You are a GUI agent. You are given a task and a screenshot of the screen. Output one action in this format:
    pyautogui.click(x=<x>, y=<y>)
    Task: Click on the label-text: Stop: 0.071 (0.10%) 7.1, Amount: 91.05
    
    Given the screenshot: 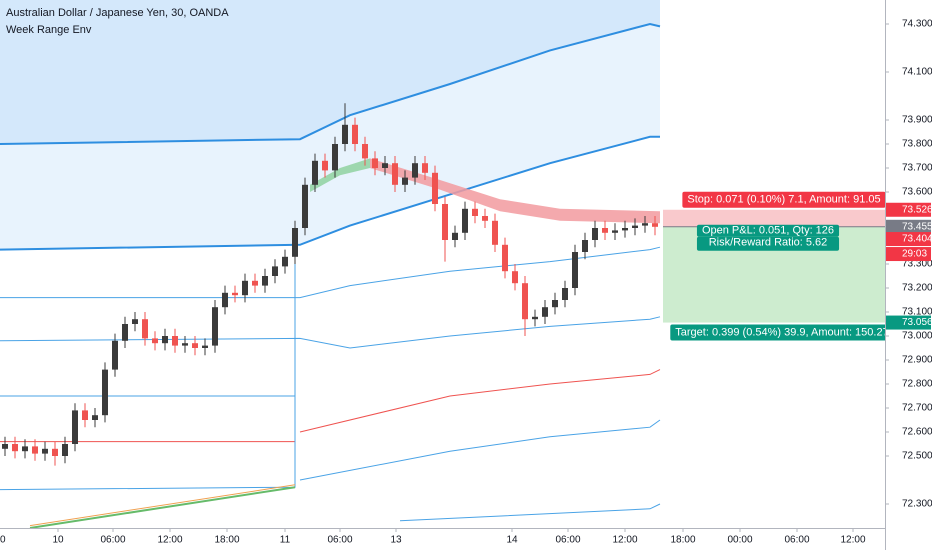 What is the action you would take?
    pyautogui.click(x=783, y=200)
    